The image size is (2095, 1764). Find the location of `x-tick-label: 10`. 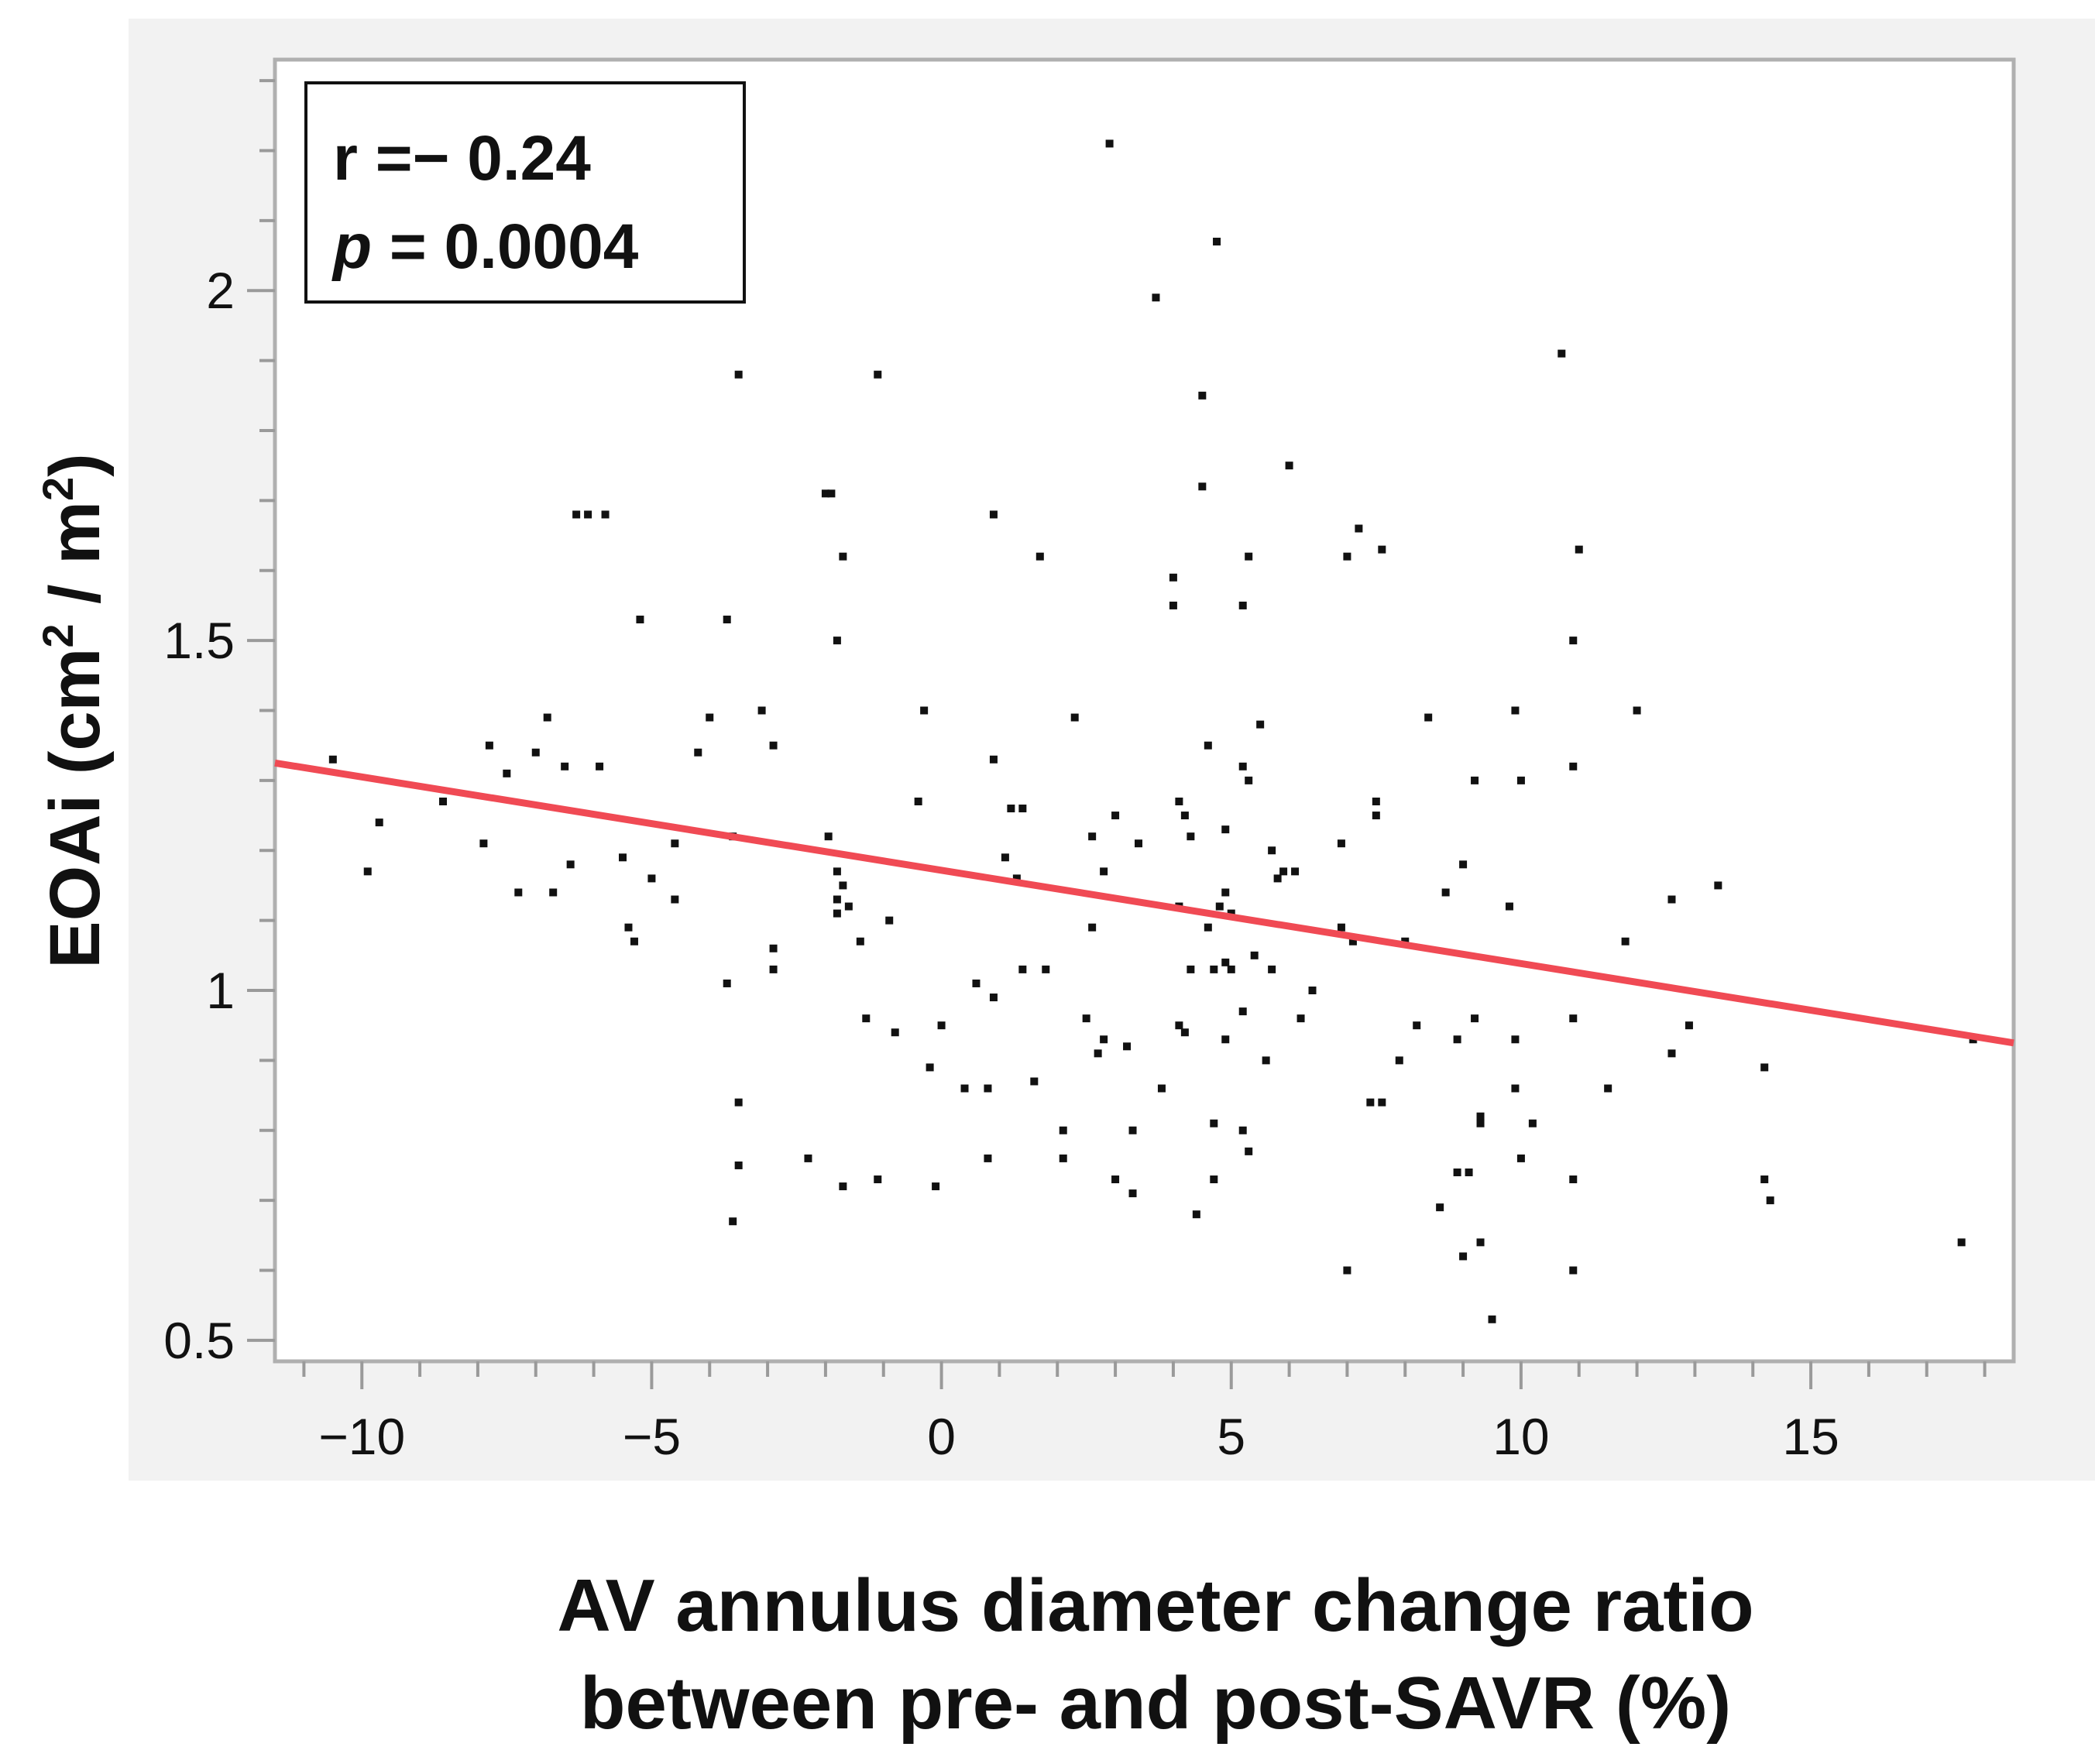

x-tick-label: 10 is located at coordinates (1521, 1436).